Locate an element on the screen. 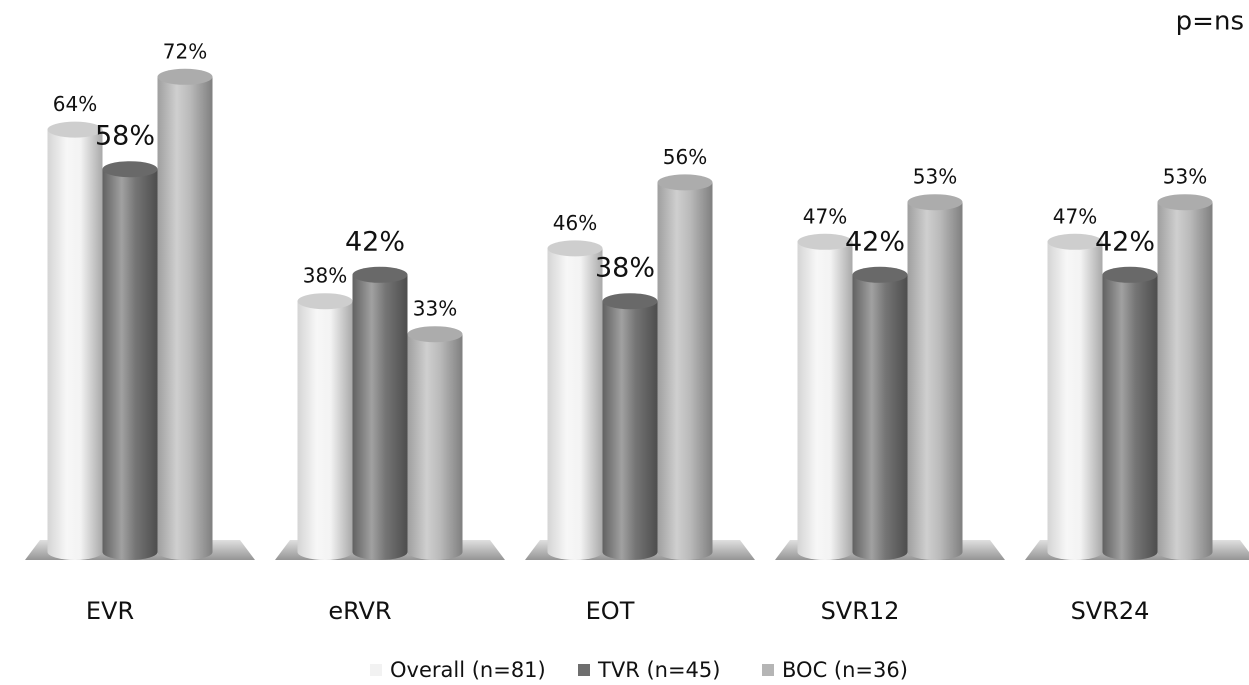 Image resolution: width=1249 pixels, height=685 pixels. legend-label: BOC (n=36) is located at coordinates (845, 670).